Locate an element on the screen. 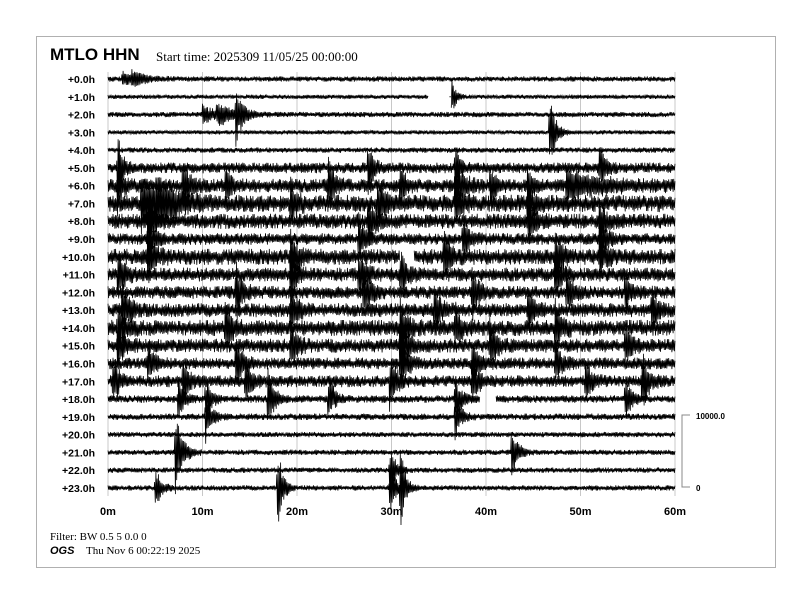 Image resolution: width=792 pixels, height=612 pixels. filter-info: Filter: BW 0.5 5 0.0 0 is located at coordinates (98, 537).